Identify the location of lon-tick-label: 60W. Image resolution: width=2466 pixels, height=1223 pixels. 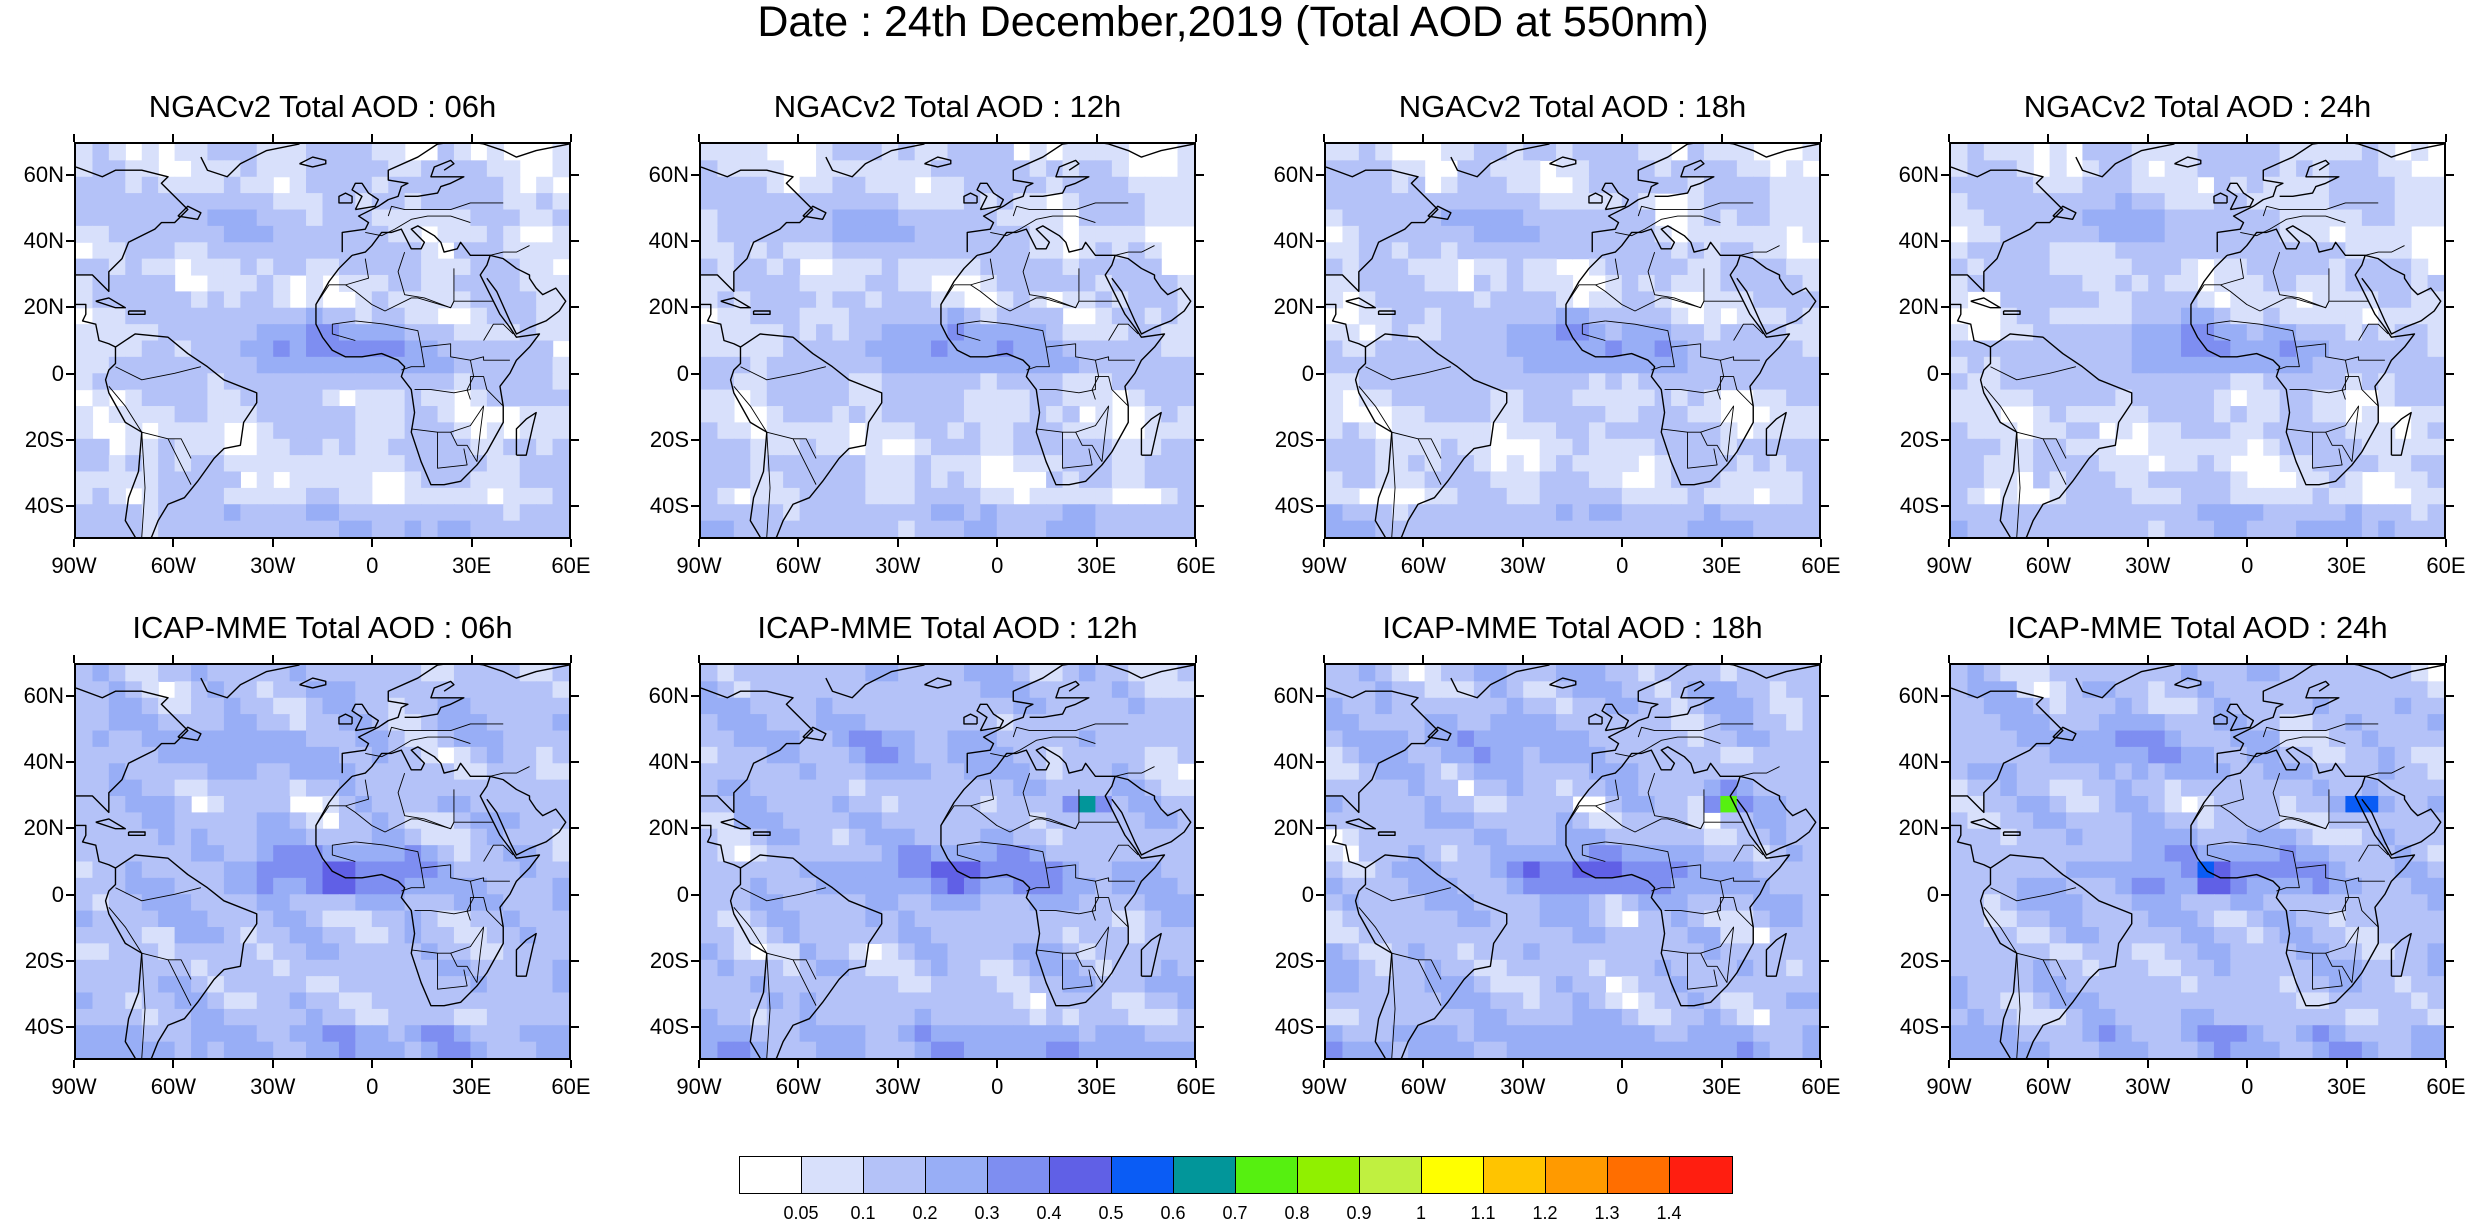
(1423, 566).